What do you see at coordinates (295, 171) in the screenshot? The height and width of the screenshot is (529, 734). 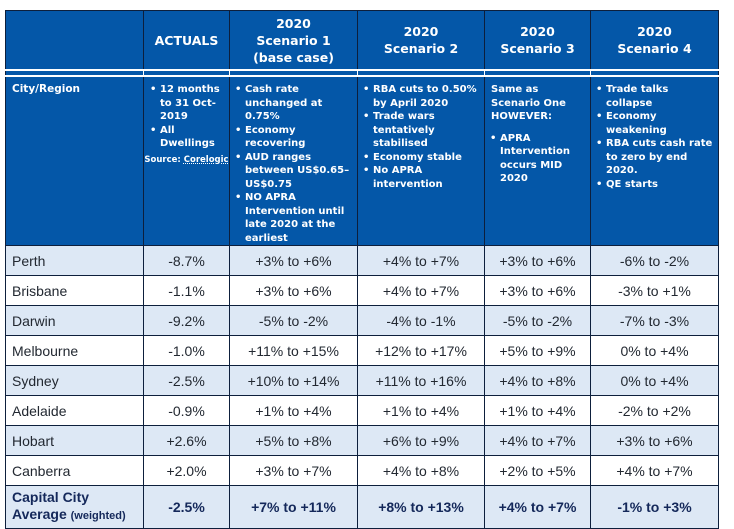 I see `bullet-item: AUD ranges between US$0.65–US$0.75` at bounding box center [295, 171].